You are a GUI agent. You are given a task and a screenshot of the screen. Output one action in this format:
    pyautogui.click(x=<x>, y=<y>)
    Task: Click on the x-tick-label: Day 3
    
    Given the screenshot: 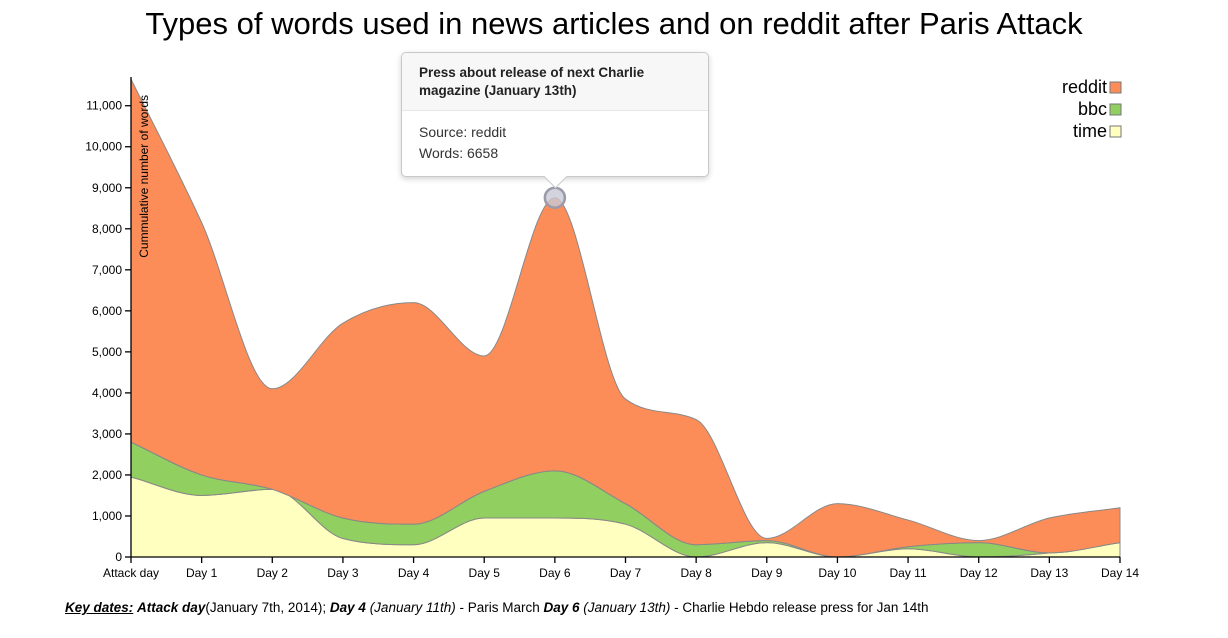 What is the action you would take?
    pyautogui.click(x=343, y=573)
    